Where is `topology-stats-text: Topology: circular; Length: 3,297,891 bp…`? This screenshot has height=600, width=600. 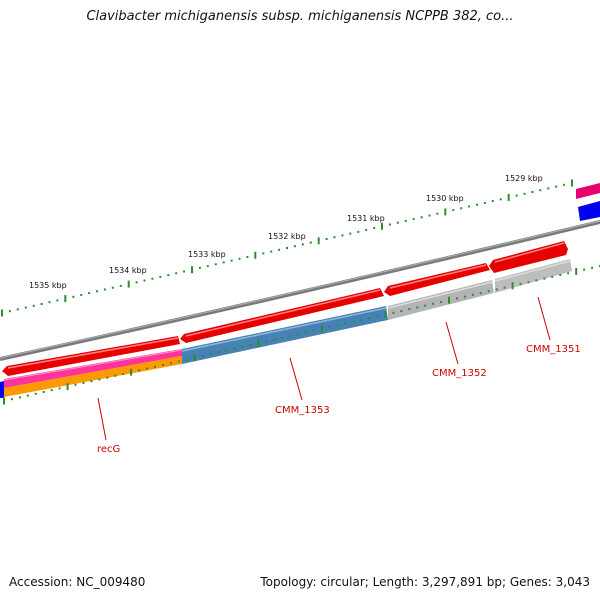
topology-stats-text: Topology: circular; Length: 3,297,891 bp… is located at coordinates (425, 582).